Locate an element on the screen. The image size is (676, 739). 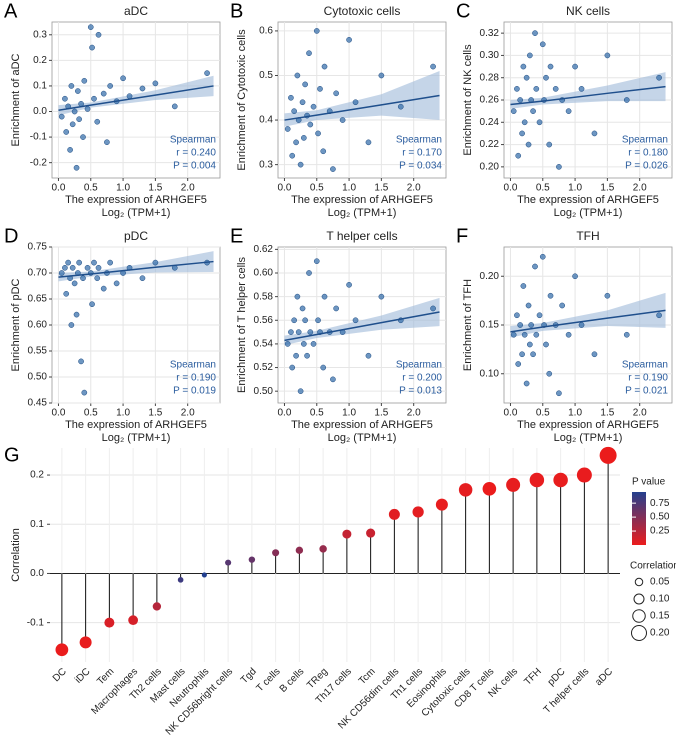
x-tick-label: DC is located at coordinates (60, 675).